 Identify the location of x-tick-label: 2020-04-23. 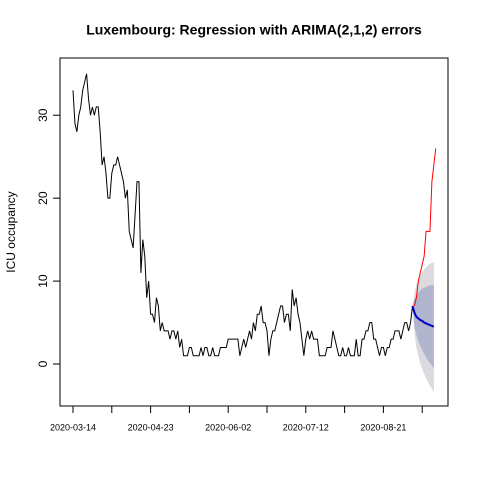
(151, 427).